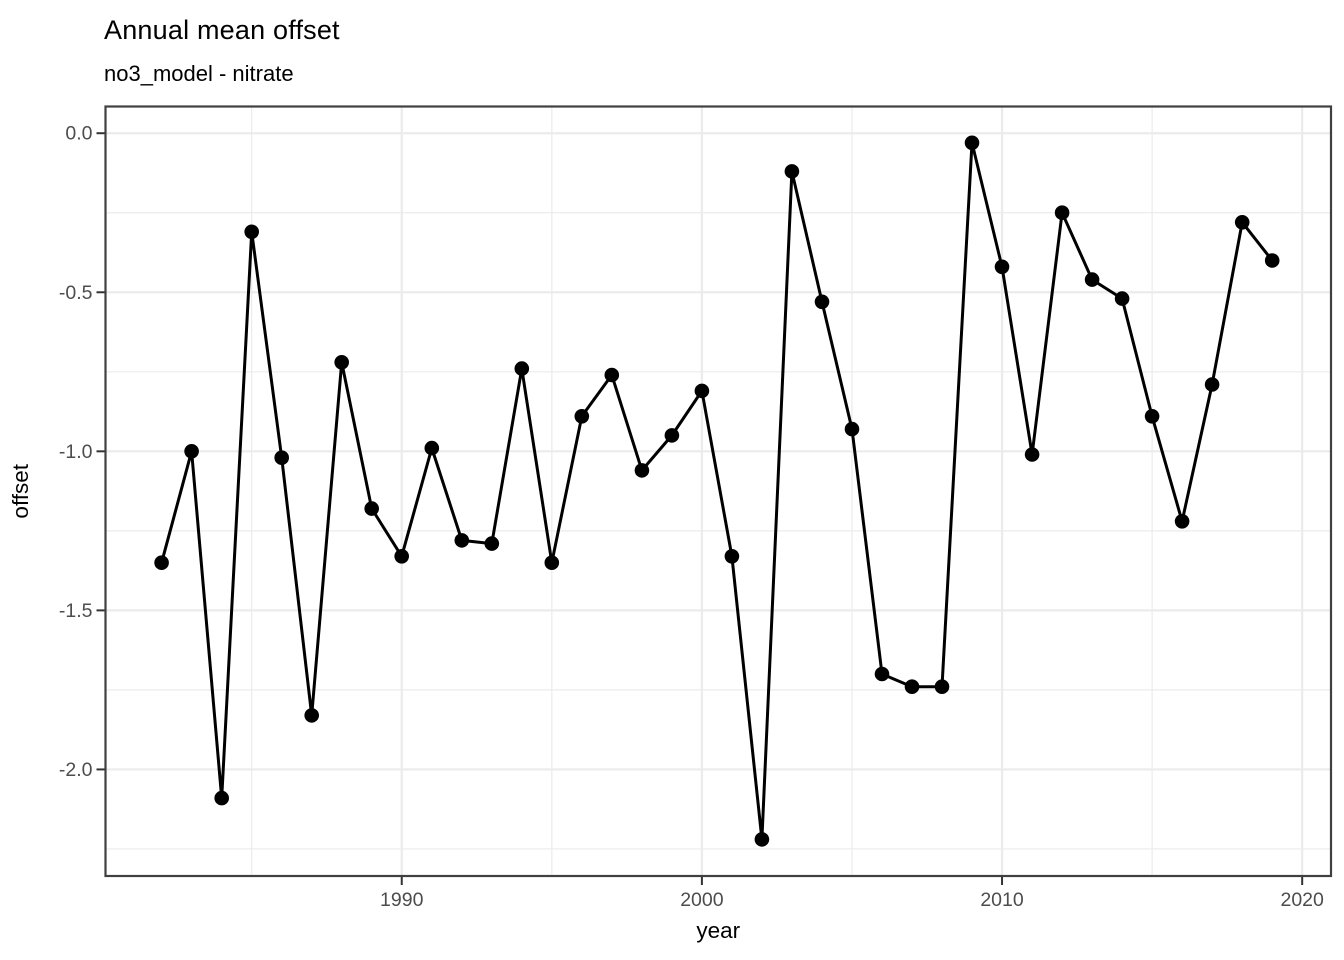 Image resolution: width=1344 pixels, height=960 pixels. I want to click on chart-subtitle: no3_model - nitrate, so click(199, 73).